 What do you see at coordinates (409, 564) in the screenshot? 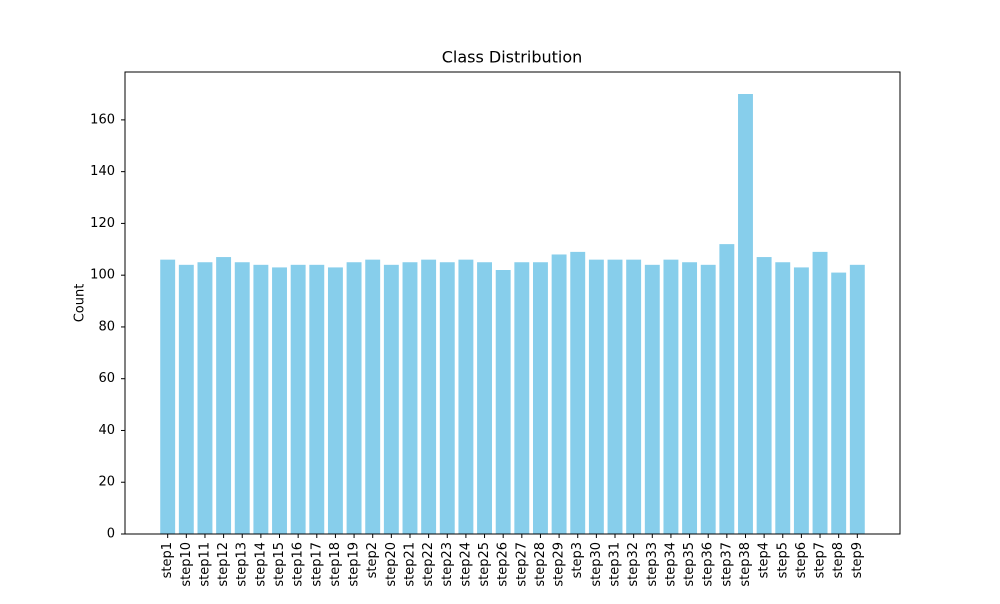
I see `x-tick-label: step21` at bounding box center [409, 564].